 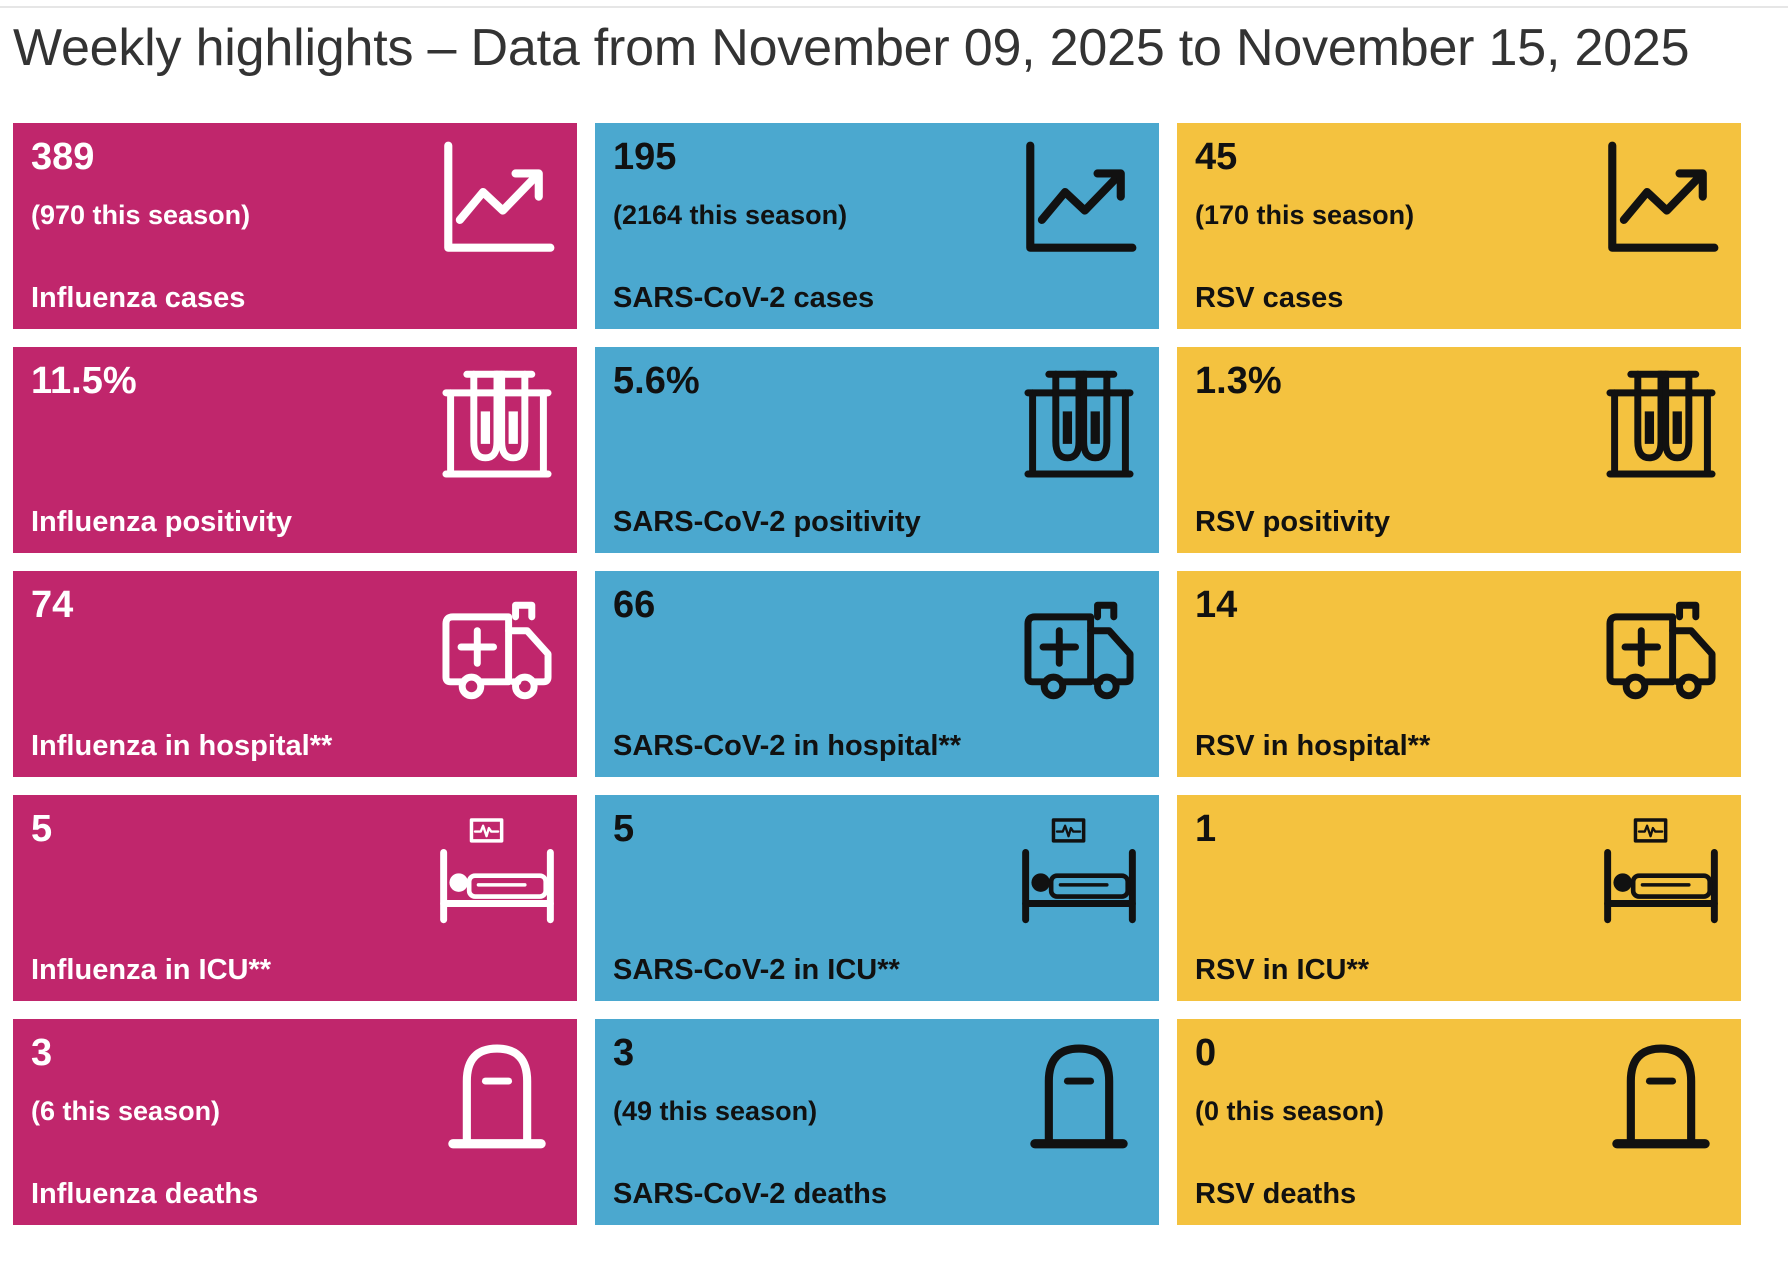 I want to click on card-season-total: (2164 this season), so click(x=730, y=215).